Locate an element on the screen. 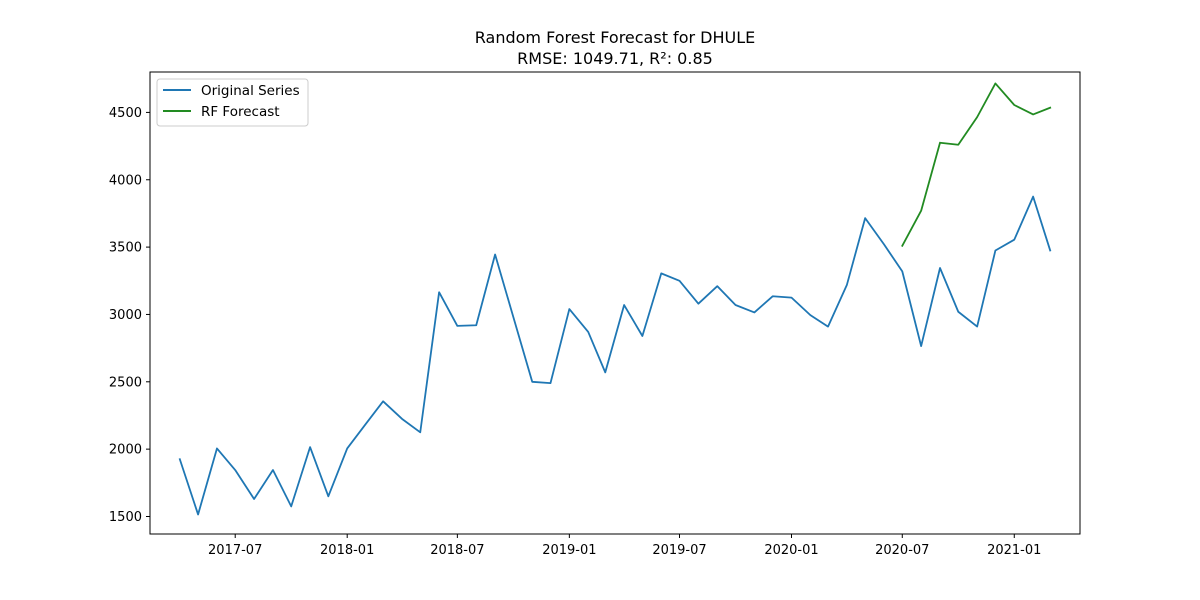  y-tick-label: 4000 is located at coordinates (125, 180).